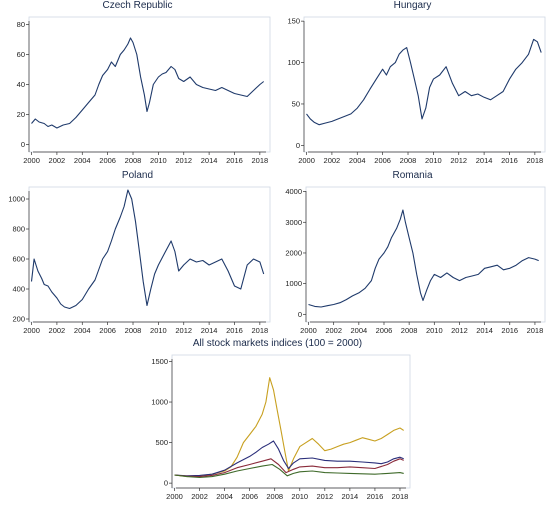 This screenshot has height=507, width=550. Describe the element at coordinates (18, 259) in the screenshot. I see `y-tick-label: 600` at that location.